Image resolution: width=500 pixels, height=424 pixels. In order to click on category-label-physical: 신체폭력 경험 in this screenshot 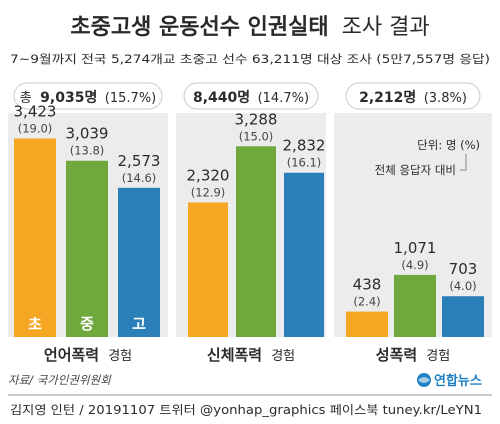, I will do `click(251, 354)`.